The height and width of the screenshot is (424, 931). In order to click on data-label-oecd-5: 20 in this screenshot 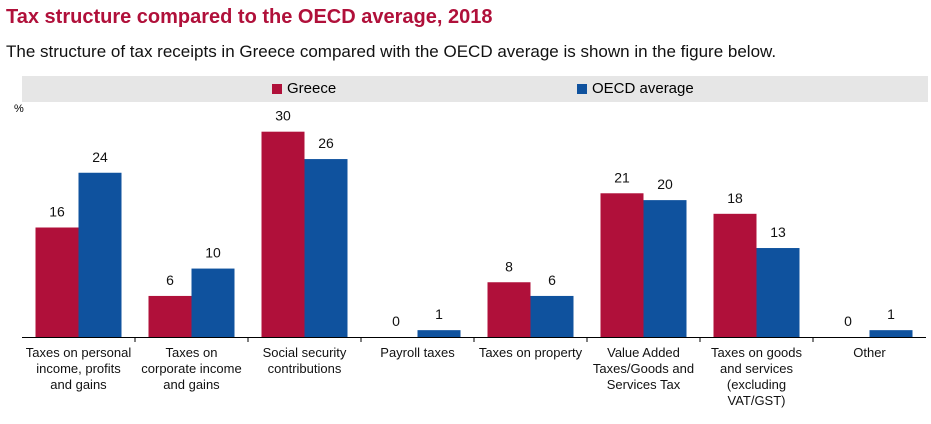, I will do `click(665, 184)`.